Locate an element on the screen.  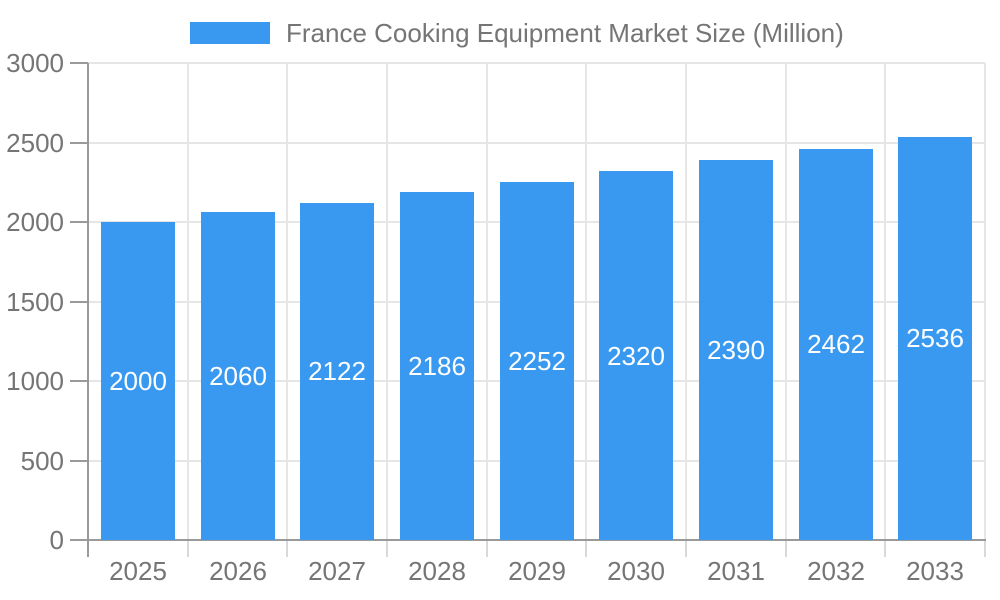
x-axis-label: 2033 is located at coordinates (935, 571).